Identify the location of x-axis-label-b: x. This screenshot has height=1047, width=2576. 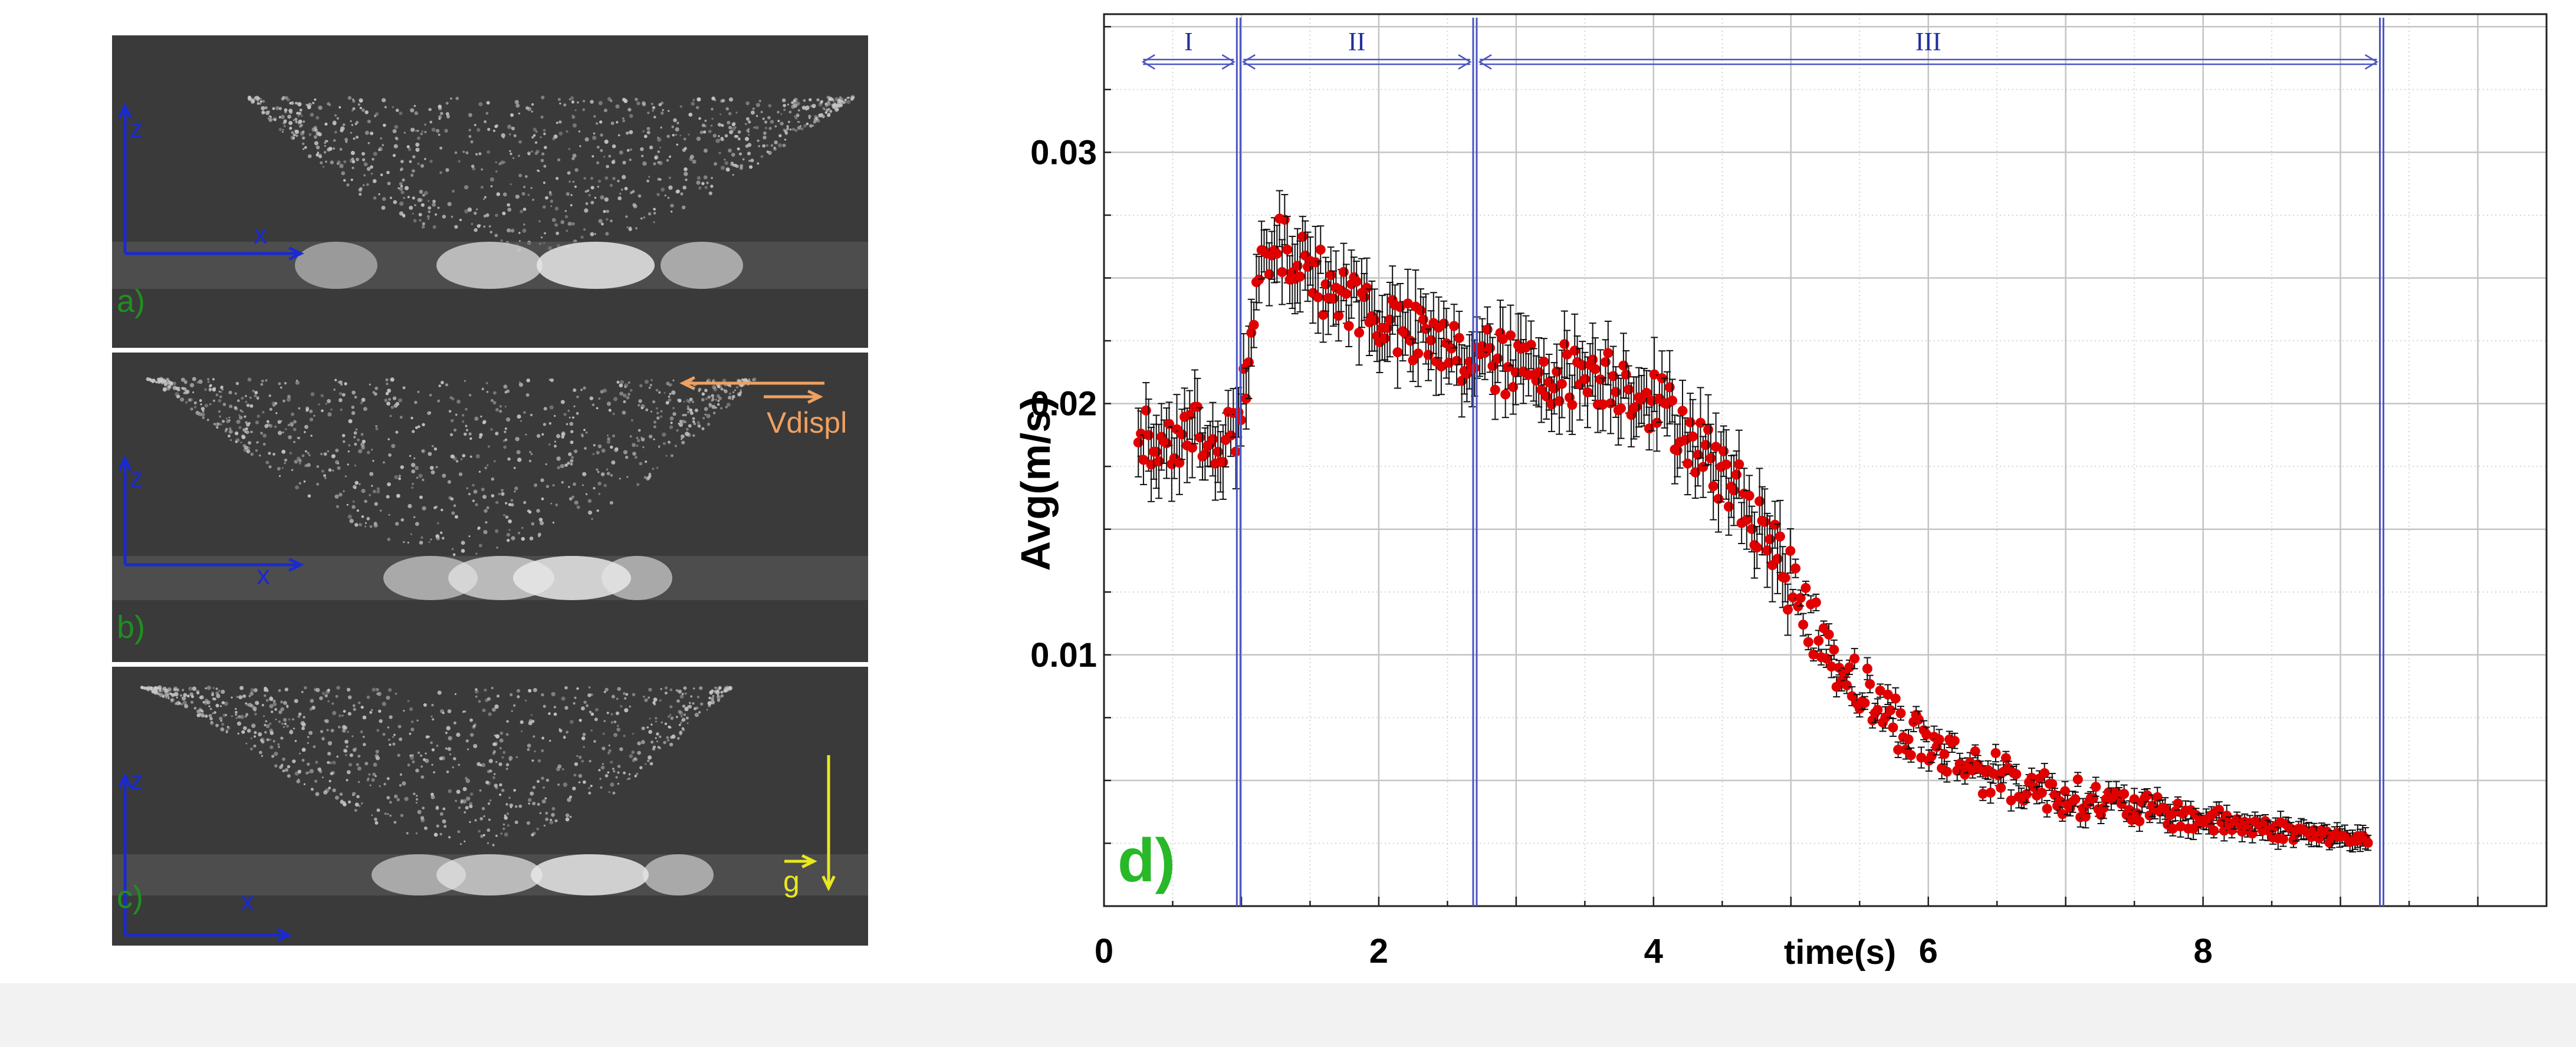
(263, 574).